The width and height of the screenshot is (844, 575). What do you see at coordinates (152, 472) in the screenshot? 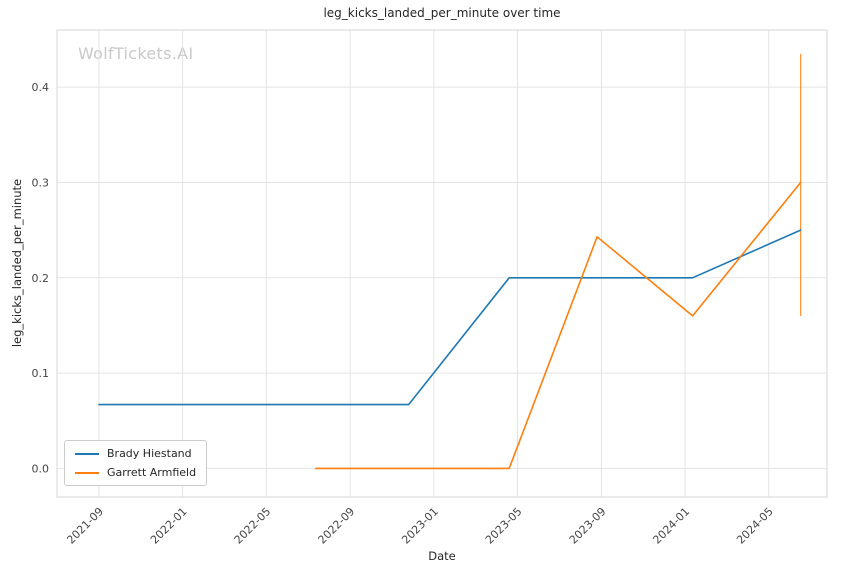
I see `legend-label: Garrett Armfield` at bounding box center [152, 472].